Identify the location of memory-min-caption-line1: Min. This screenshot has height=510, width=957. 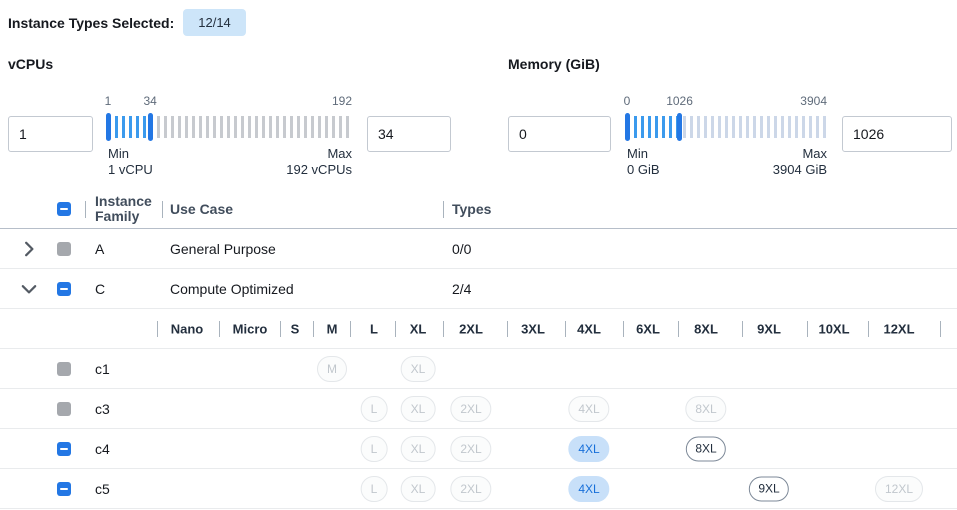
(637, 153).